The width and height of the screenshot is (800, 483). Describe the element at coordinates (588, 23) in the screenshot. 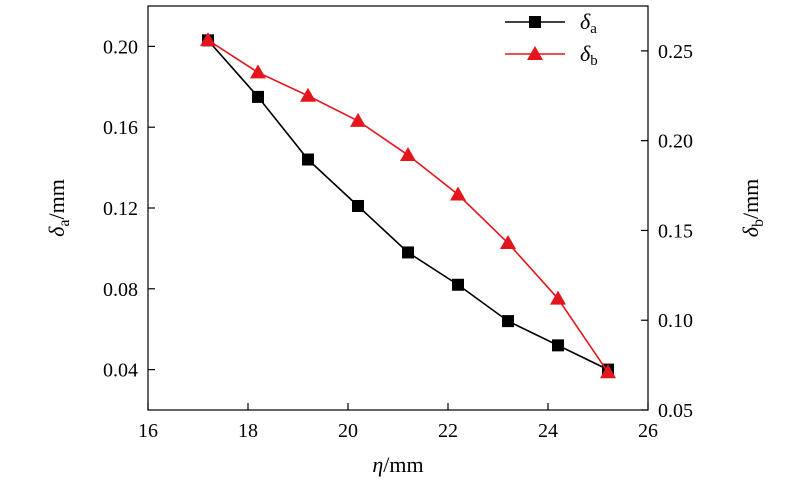

I see `legend-label: δa` at that location.